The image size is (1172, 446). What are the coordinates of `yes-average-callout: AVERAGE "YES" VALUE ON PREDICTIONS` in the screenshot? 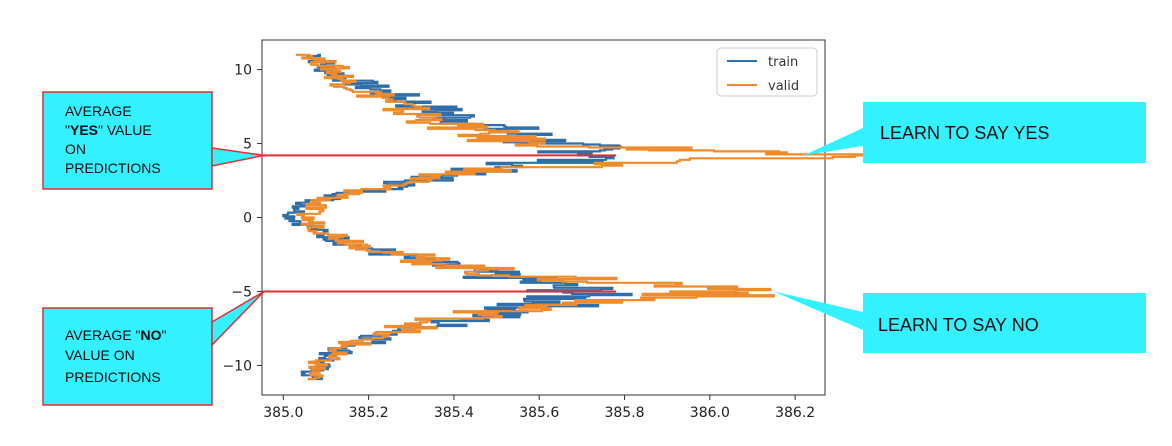 It's located at (127, 140).